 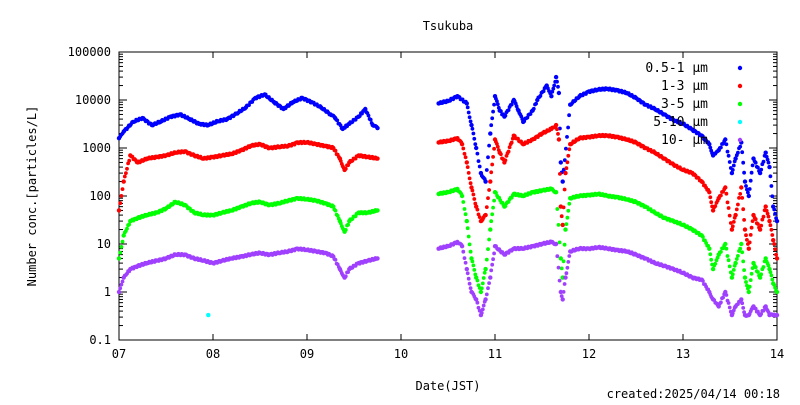 What do you see at coordinates (589, 354) in the screenshot?
I see `x-tick-label: 12` at bounding box center [589, 354].